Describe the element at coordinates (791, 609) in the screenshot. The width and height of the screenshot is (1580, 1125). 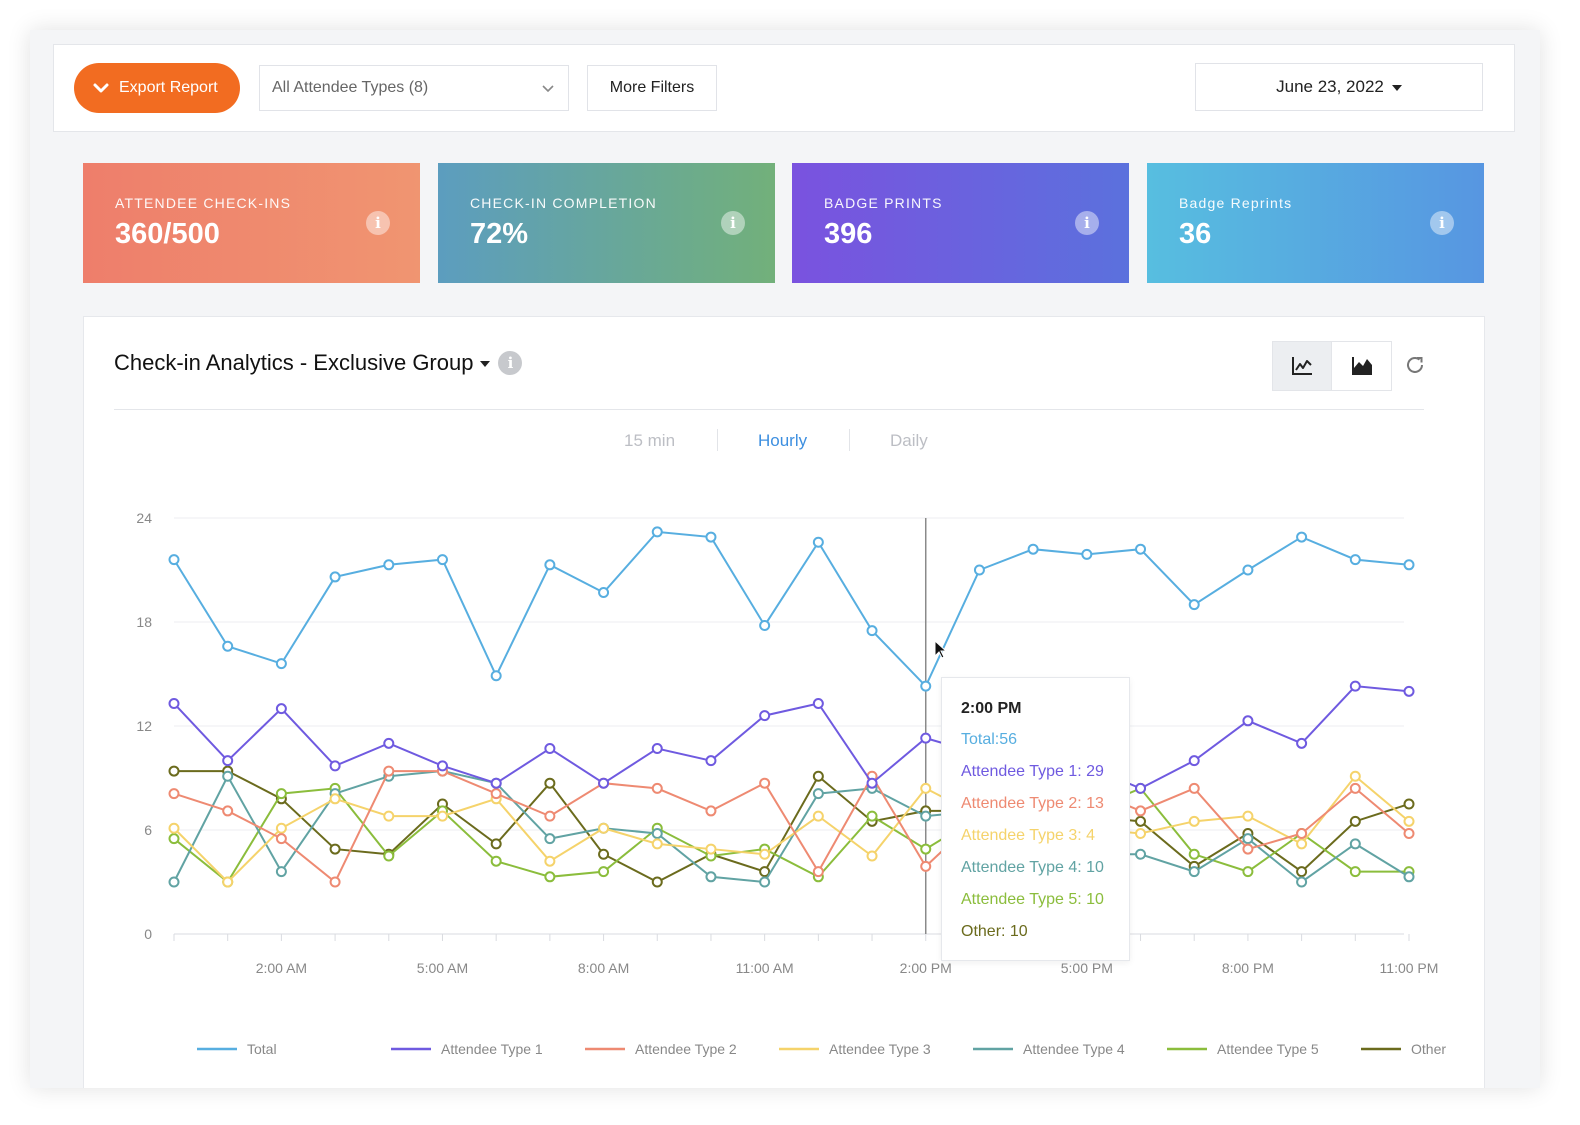
I see `series-line-total` at that location.